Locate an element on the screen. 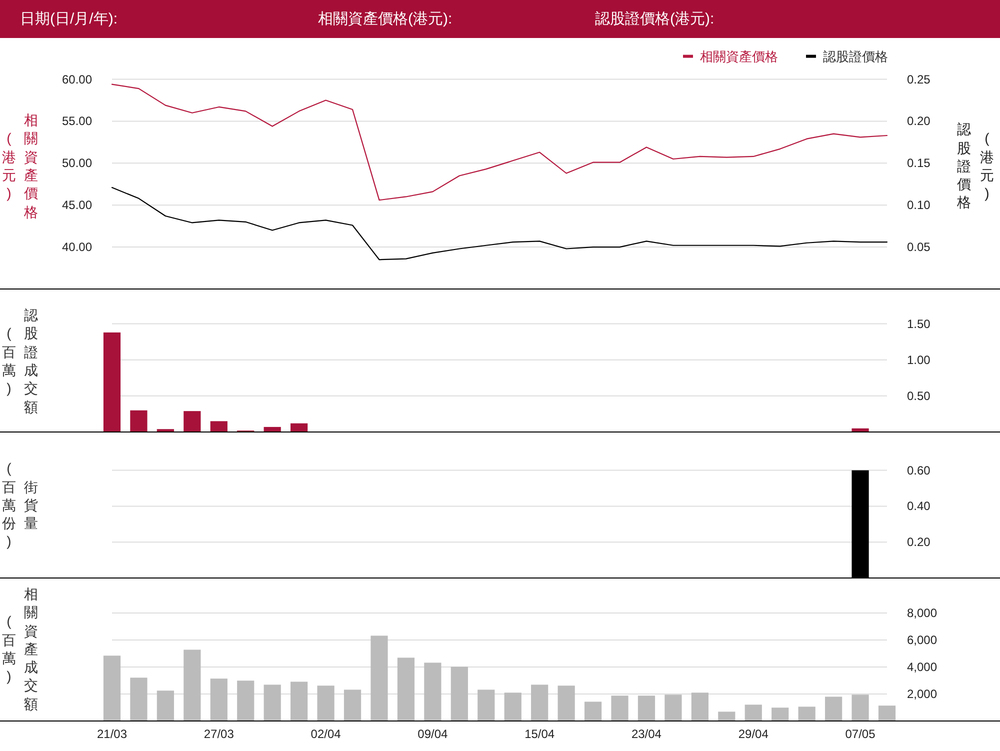 Image resolution: width=1000 pixels, height=751 pixels. y-tick-label: 0.60 is located at coordinates (919, 470).